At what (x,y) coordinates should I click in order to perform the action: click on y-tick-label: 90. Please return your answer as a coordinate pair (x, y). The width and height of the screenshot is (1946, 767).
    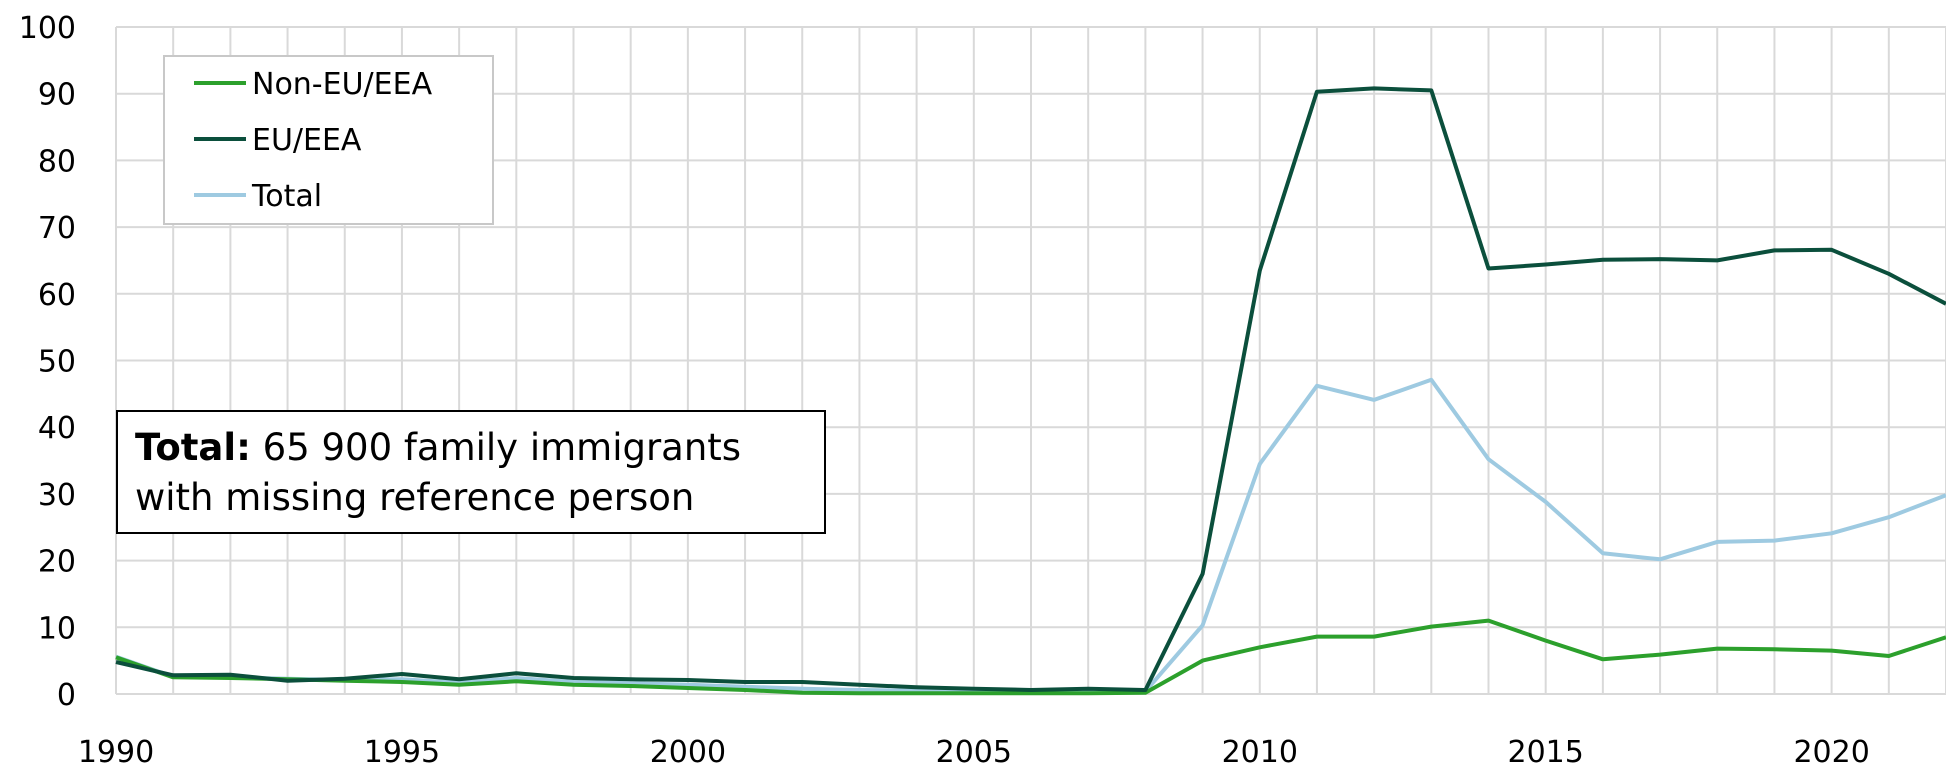
    Looking at the image, I should click on (57, 95).